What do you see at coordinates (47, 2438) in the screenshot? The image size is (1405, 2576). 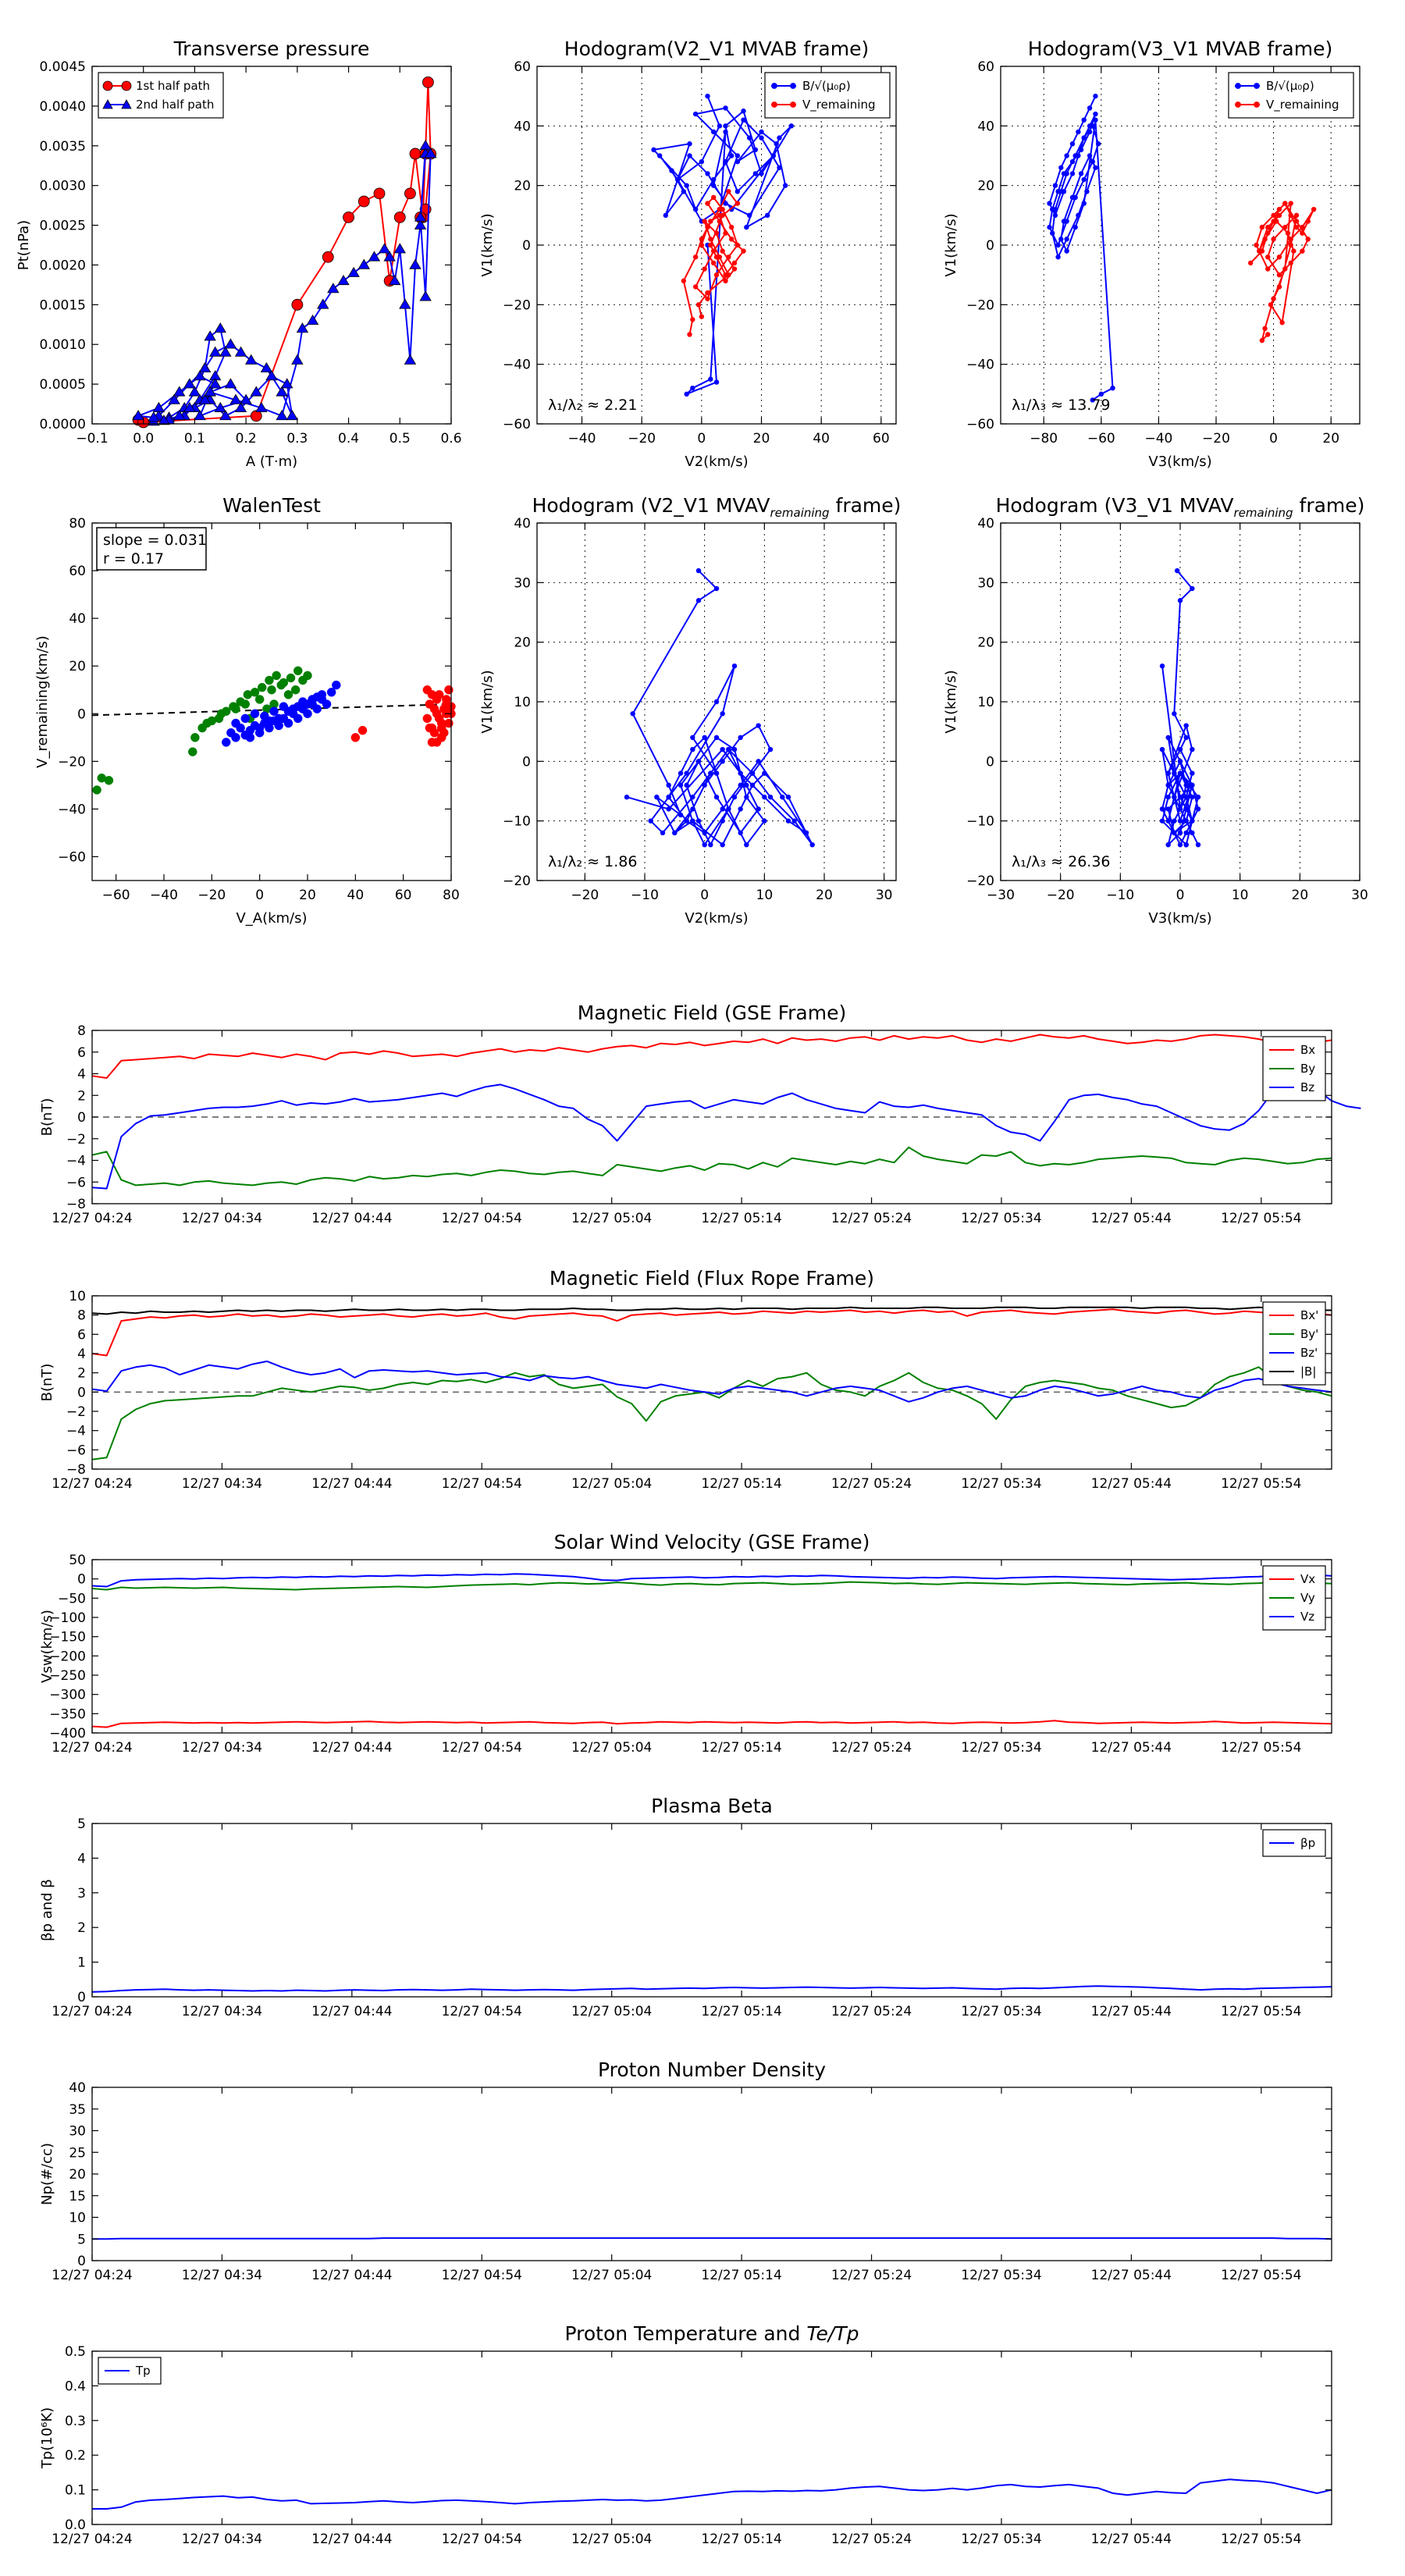 I see `y-axis-label: Tp(10⁶K)` at bounding box center [47, 2438].